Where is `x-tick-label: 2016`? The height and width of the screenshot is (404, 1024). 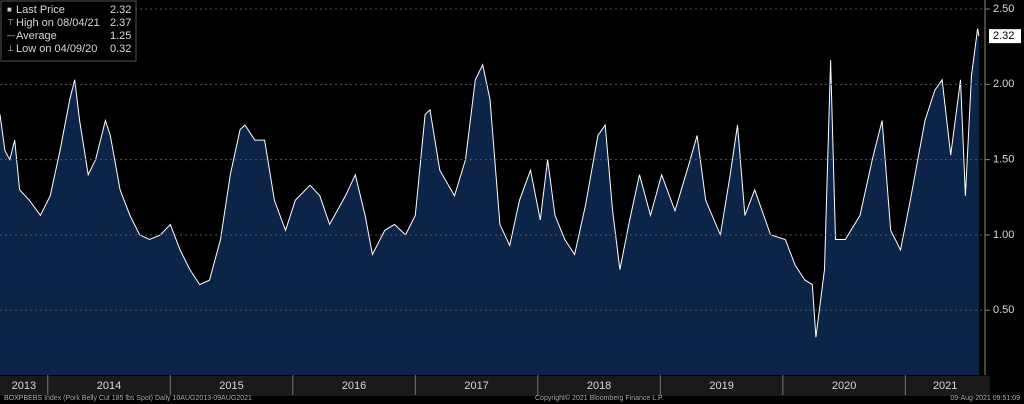
x-tick-label: 2016 is located at coordinates (354, 386).